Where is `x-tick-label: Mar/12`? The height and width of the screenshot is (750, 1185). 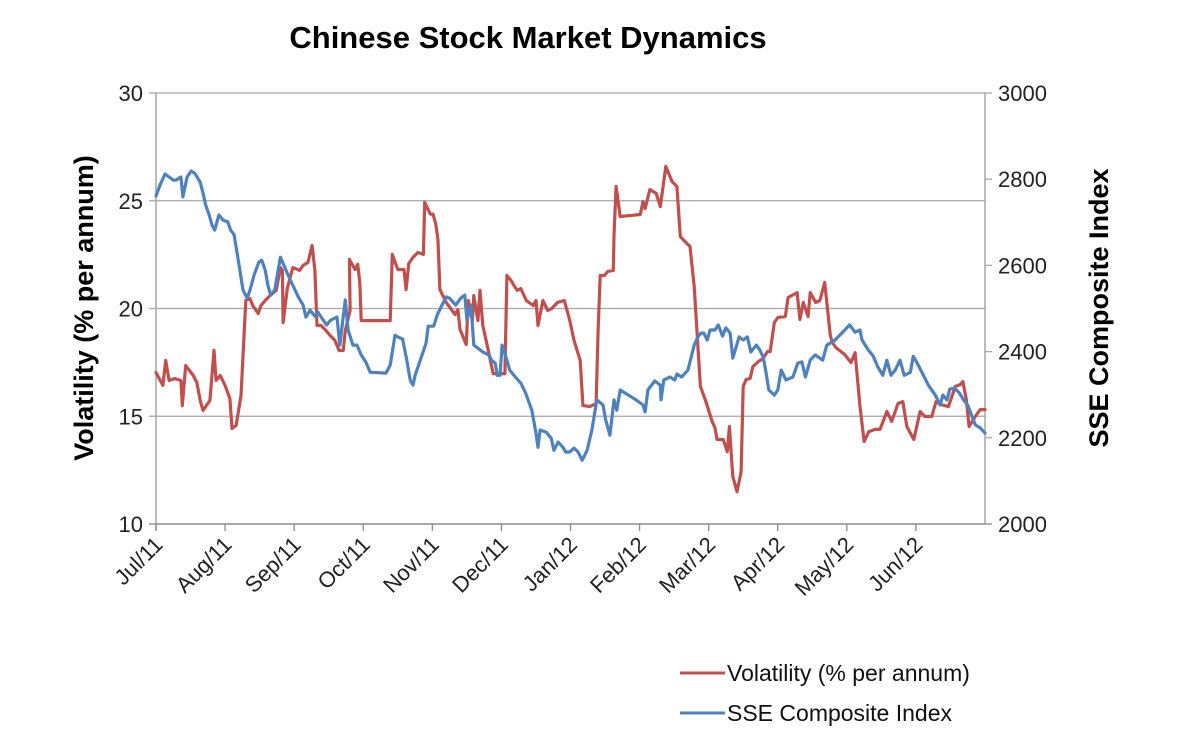
x-tick-label: Mar/12 is located at coordinates (687, 565).